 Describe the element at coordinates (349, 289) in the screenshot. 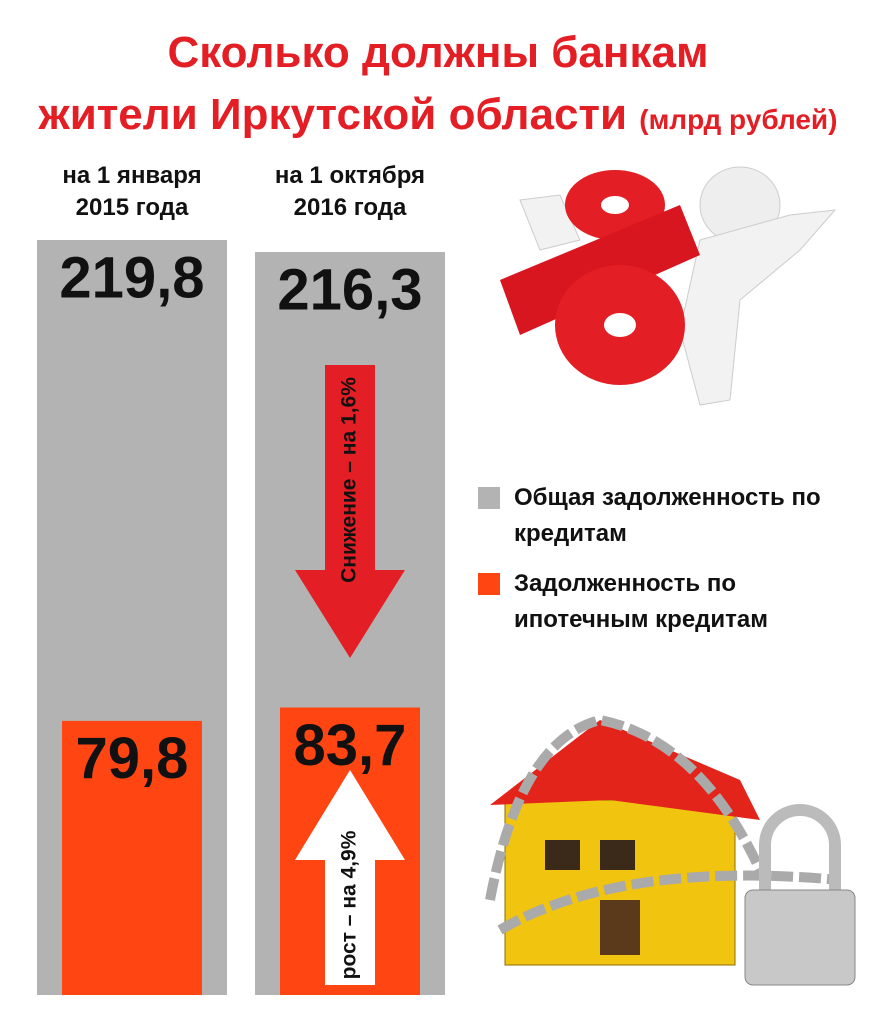

I see `value-label: 216,3` at that location.